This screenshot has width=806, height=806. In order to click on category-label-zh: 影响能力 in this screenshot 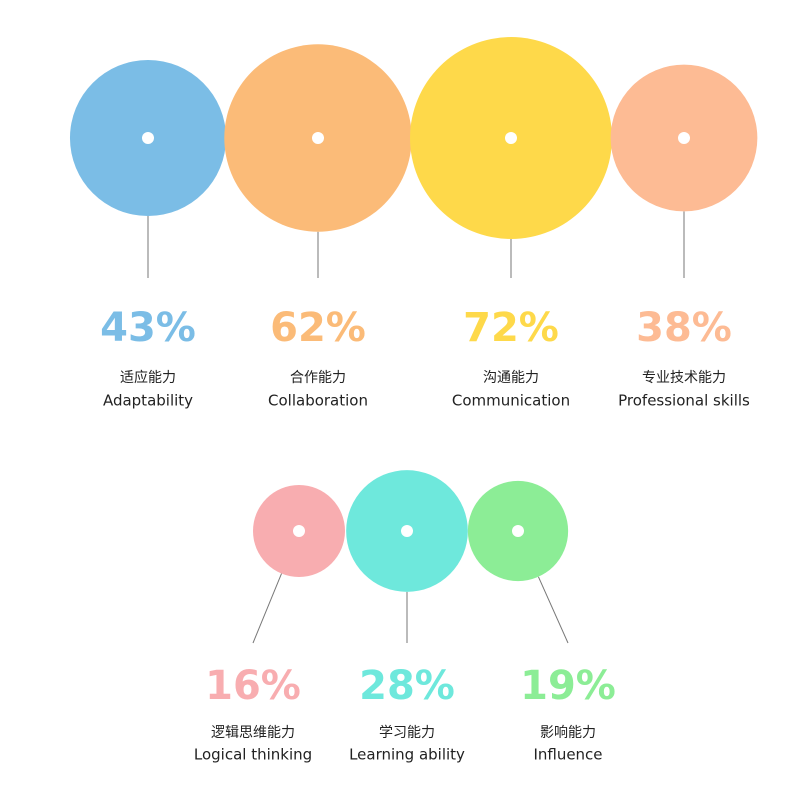, I will do `click(568, 733)`.